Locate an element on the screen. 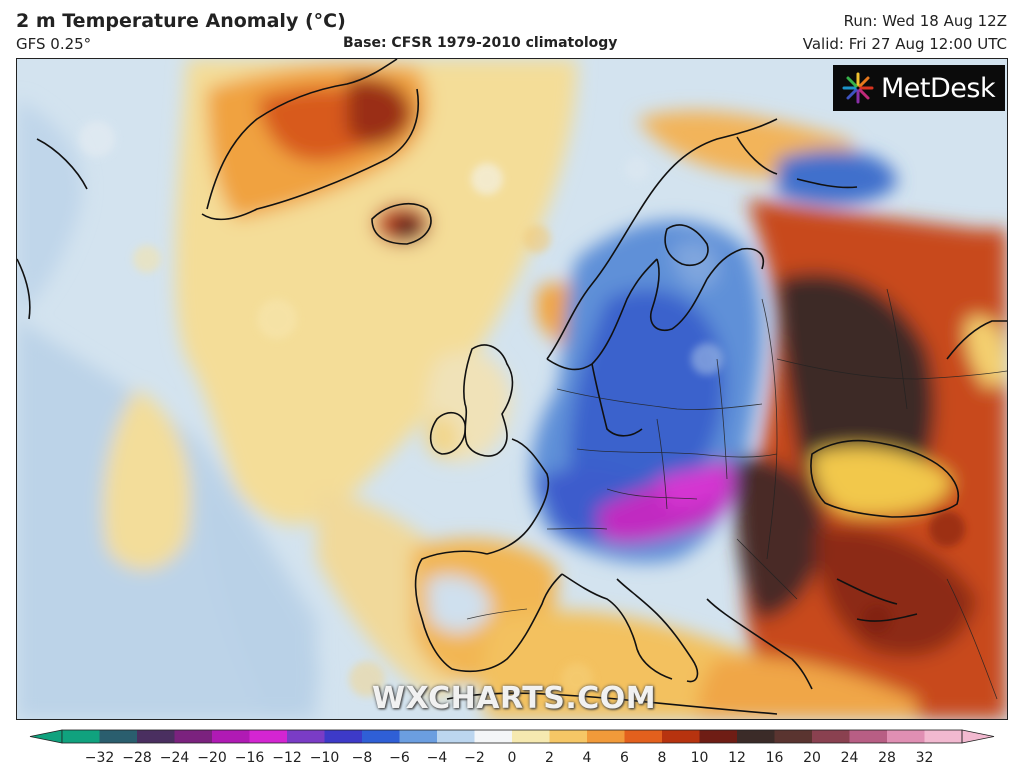  colorbar-tick-label: −8 is located at coordinates (362, 758).